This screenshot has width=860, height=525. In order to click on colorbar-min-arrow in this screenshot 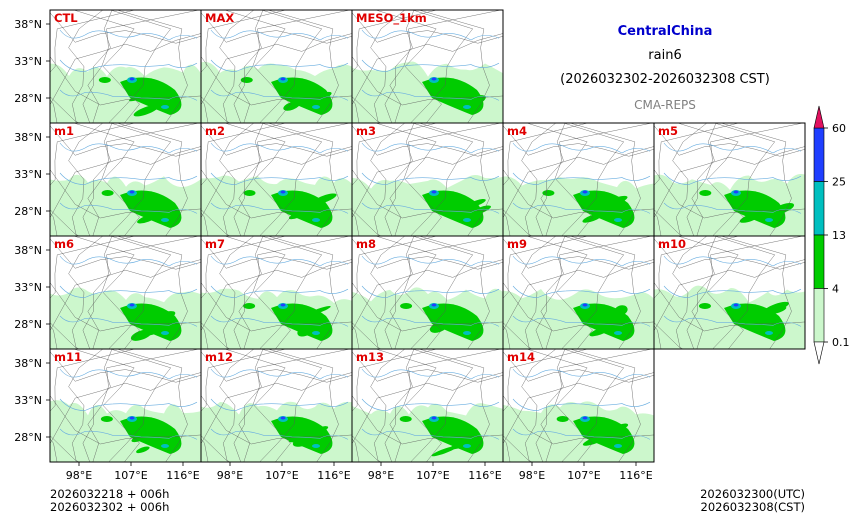, I will do `click(819, 353)`.